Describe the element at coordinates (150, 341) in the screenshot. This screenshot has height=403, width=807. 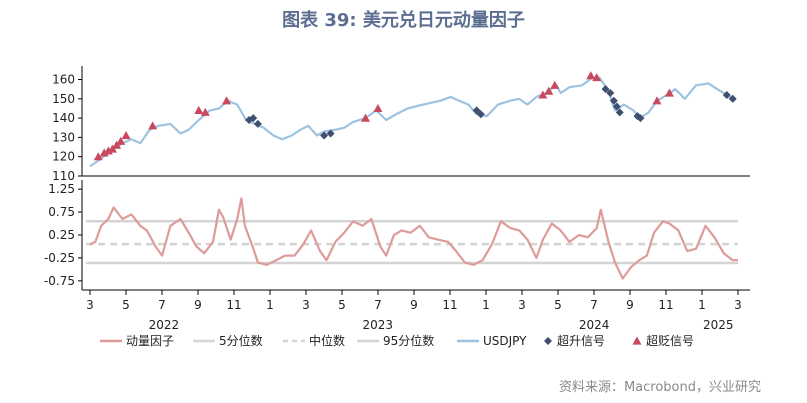
I see `legend-label-momentum: 动量因子` at that location.